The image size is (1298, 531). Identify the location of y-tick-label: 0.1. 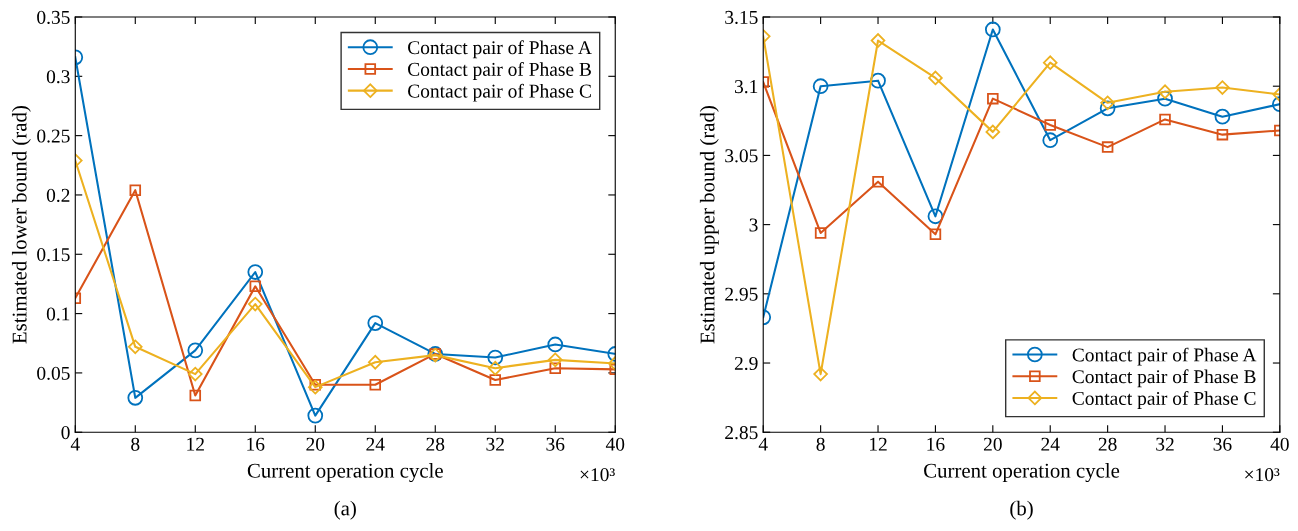
(58, 314).